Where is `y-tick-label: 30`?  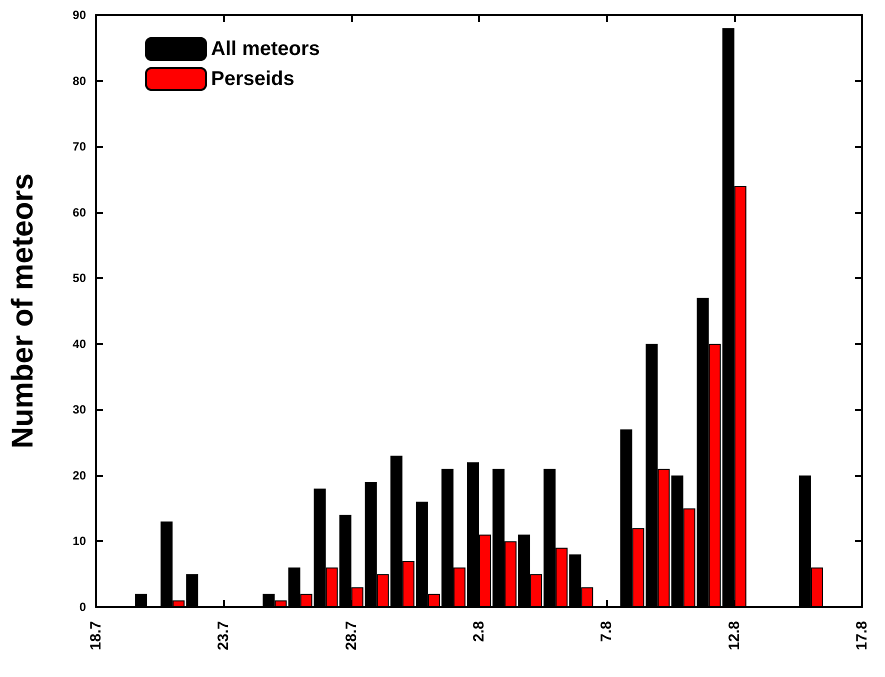
y-tick-label: 30 is located at coordinates (79, 409).